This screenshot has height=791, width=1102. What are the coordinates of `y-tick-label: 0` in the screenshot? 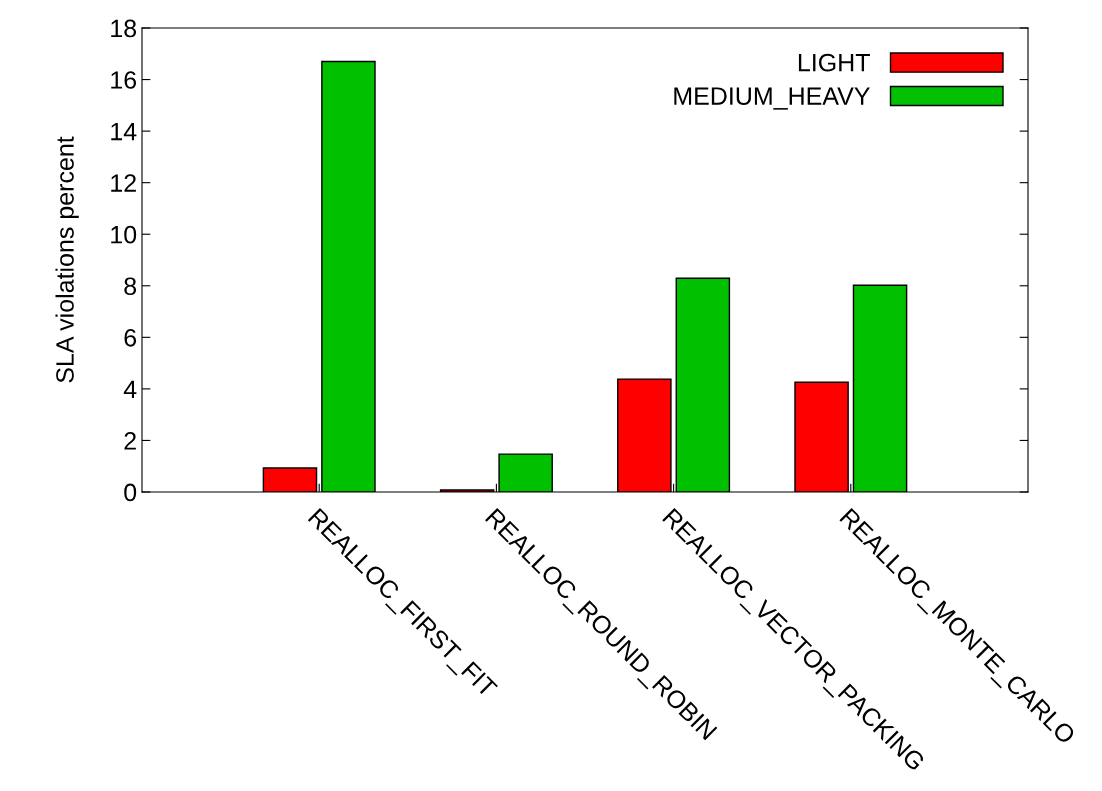 It's located at (130, 492).